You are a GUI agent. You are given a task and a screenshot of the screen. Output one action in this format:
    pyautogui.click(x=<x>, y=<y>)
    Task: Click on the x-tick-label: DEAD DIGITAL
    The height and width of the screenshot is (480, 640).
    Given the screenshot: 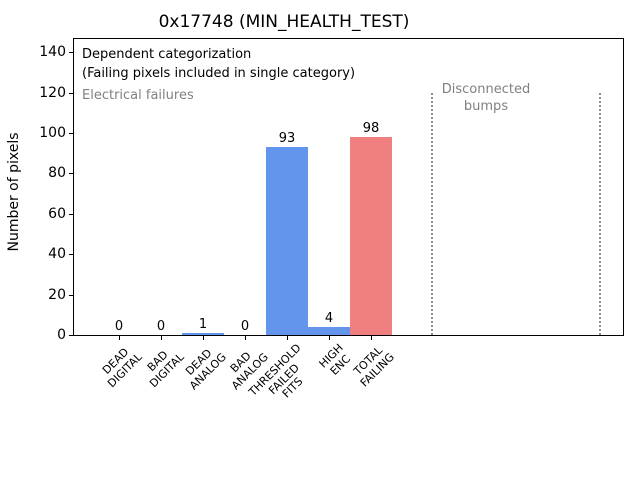 What is the action you would take?
    pyautogui.click(x=122, y=367)
    